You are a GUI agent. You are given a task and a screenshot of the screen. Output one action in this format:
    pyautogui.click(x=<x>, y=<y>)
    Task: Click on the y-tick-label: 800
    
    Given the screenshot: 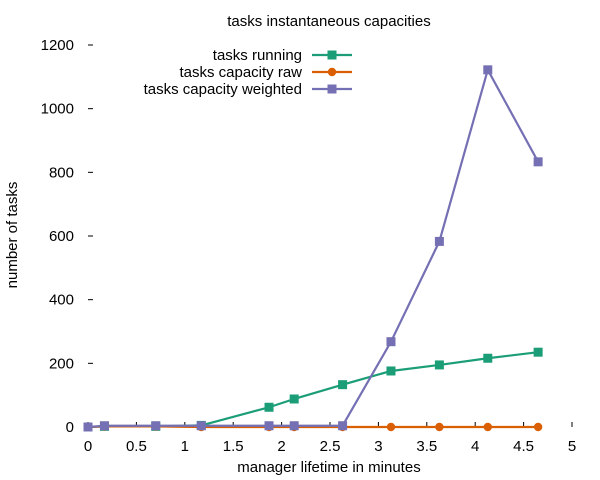 What is the action you would take?
    pyautogui.click(x=61, y=172)
    